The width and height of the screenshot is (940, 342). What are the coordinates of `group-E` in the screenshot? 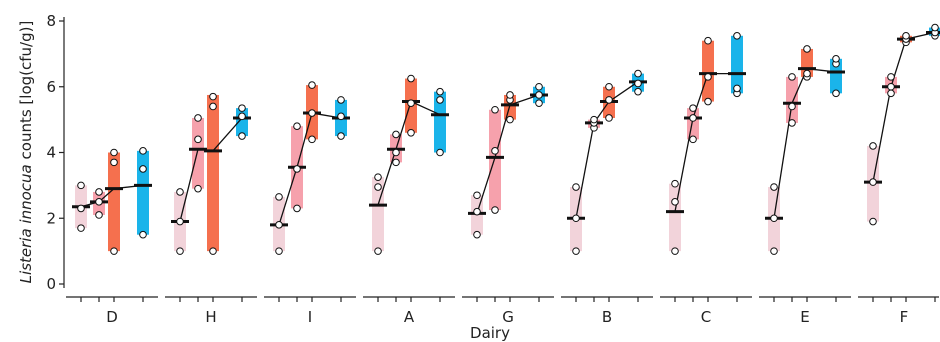 It's located at (805, 150).